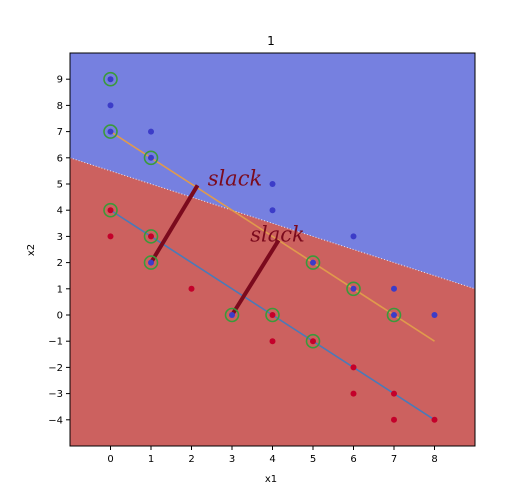  Describe the element at coordinates (55, 394) in the screenshot. I see `y-tick-label: −3` at that location.